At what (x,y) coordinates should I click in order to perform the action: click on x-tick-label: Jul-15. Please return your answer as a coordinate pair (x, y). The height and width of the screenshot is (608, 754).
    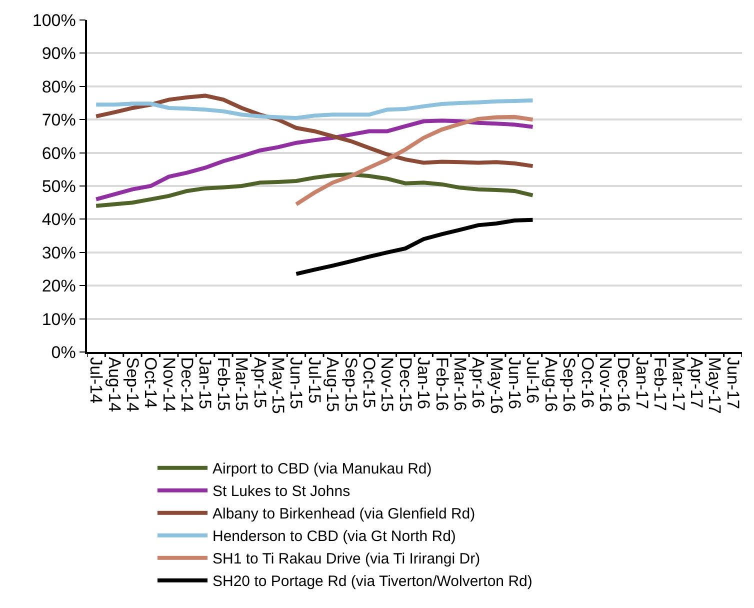
    Looking at the image, I should click on (314, 380).